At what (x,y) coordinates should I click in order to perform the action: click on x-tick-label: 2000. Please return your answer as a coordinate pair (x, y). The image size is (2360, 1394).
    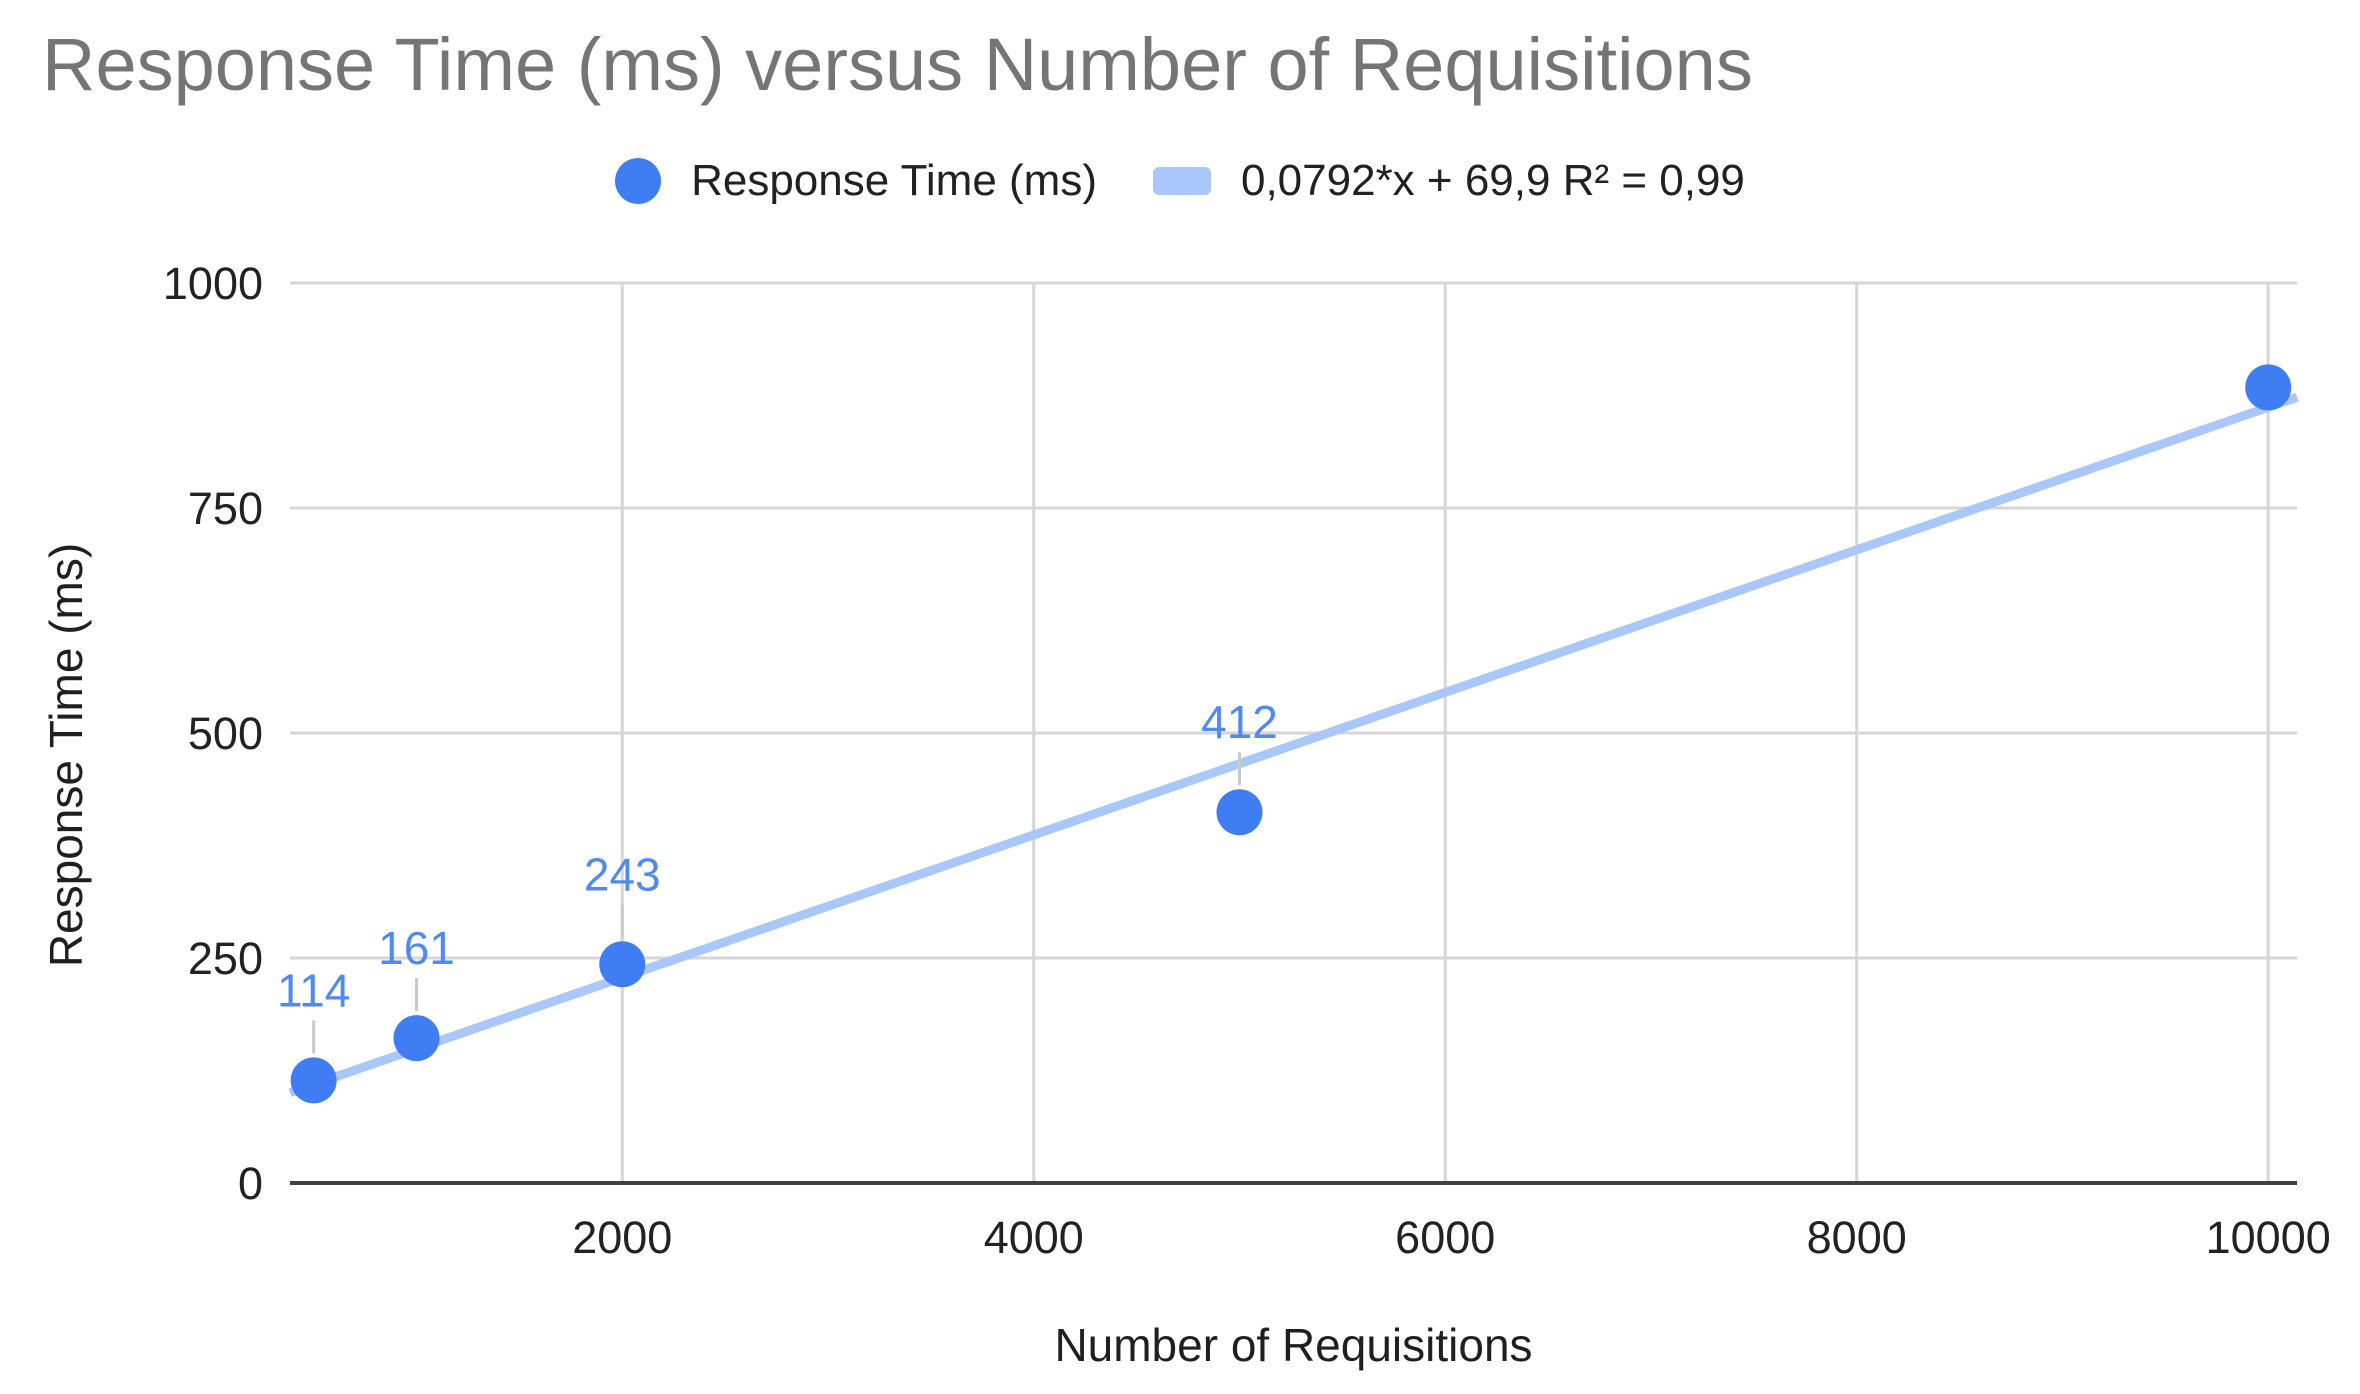
    Looking at the image, I should click on (622, 1237).